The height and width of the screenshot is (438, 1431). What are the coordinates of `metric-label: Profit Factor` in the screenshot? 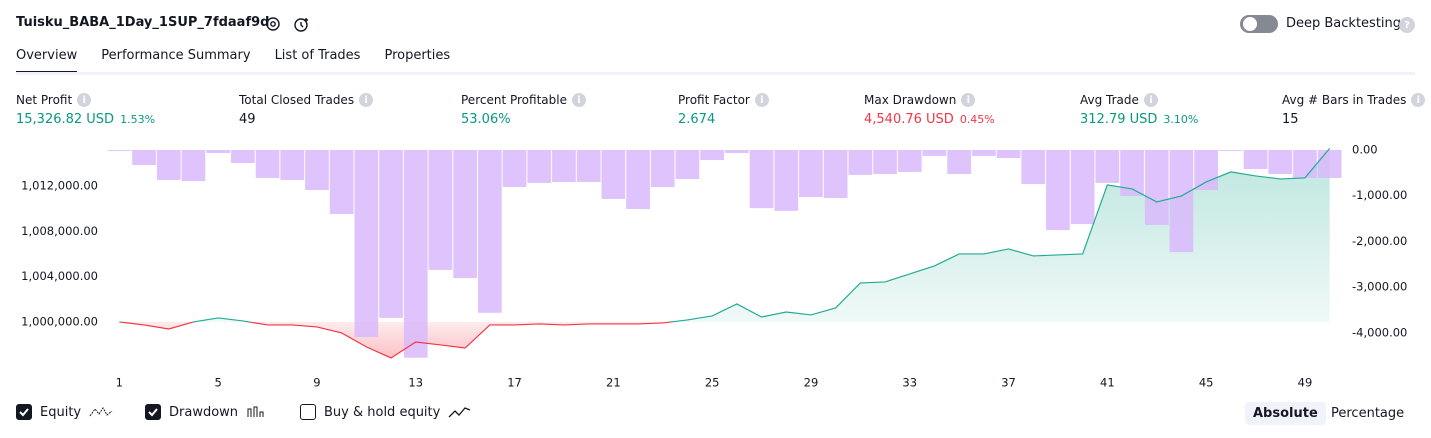 It's located at (714, 100).